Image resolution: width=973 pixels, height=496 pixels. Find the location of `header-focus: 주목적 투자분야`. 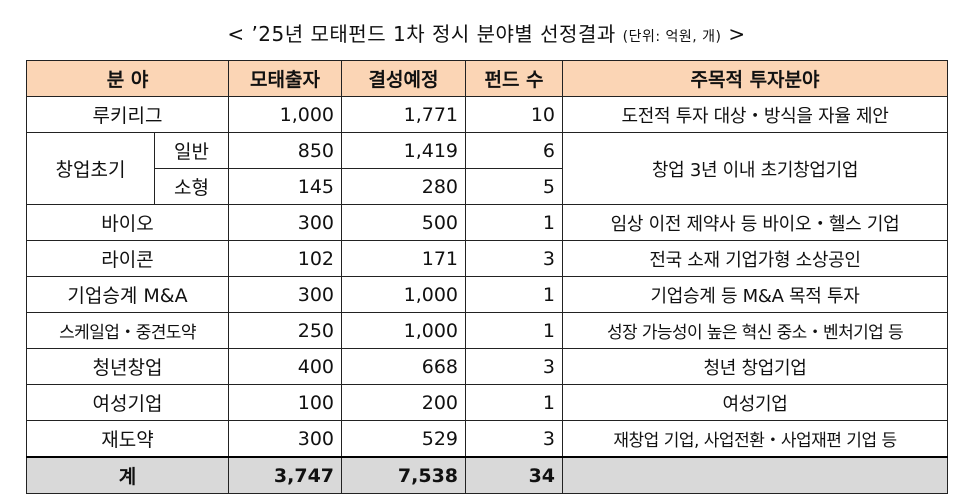

header-focus: 주목적 투자분야 is located at coordinates (755, 78).